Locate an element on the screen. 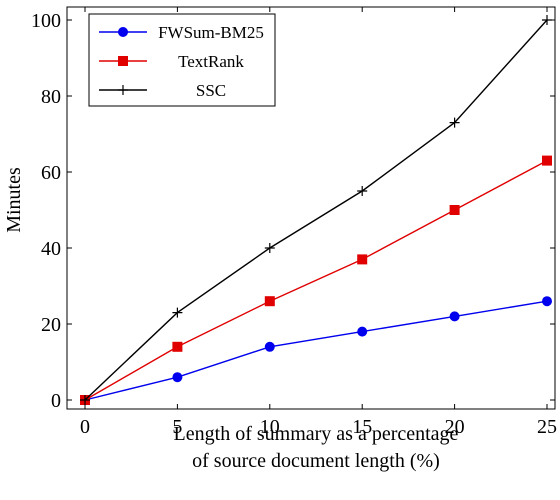 This screenshot has height=500, width=560. legend-label-FWSum-BM25: FWSum-BM25 is located at coordinates (211, 32).